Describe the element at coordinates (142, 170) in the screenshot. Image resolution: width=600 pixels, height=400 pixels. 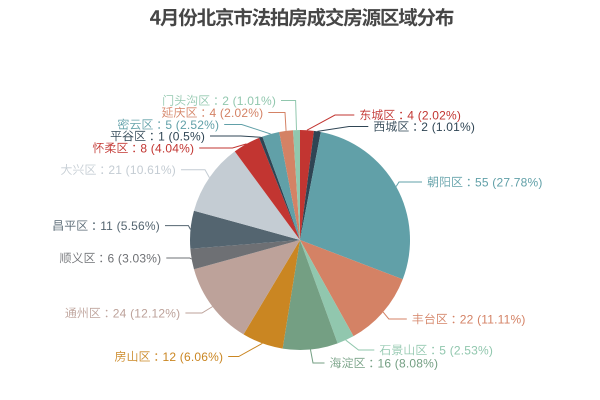
I see `svg-text: 21 (10.61%)` at that location.